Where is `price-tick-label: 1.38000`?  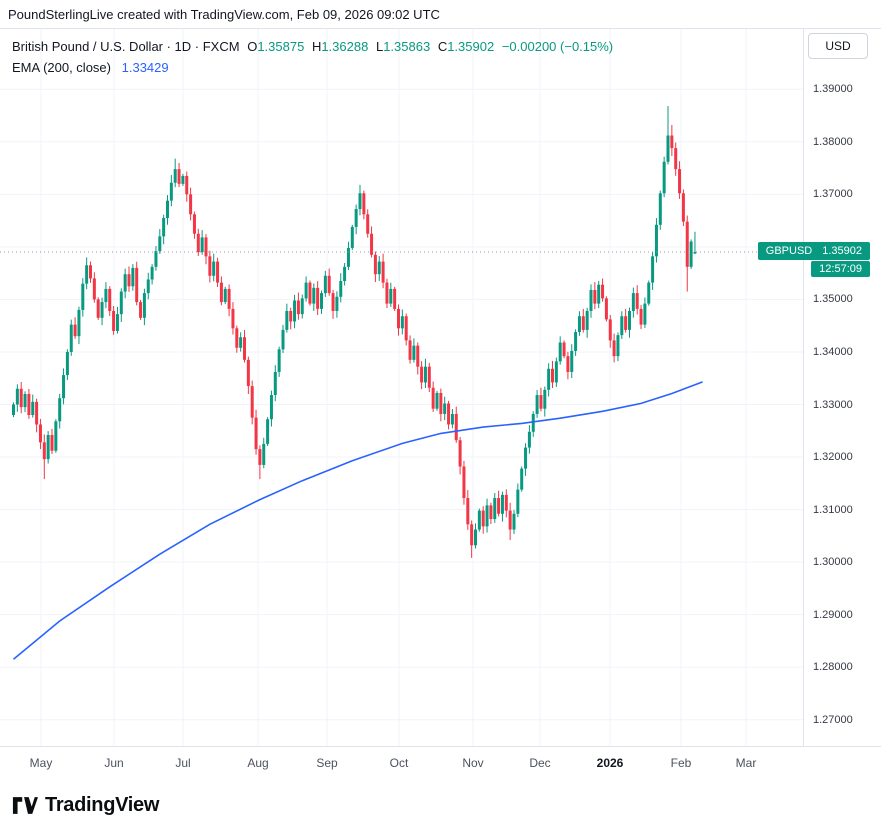
price-tick-label: 1.38000 is located at coordinates (833, 141).